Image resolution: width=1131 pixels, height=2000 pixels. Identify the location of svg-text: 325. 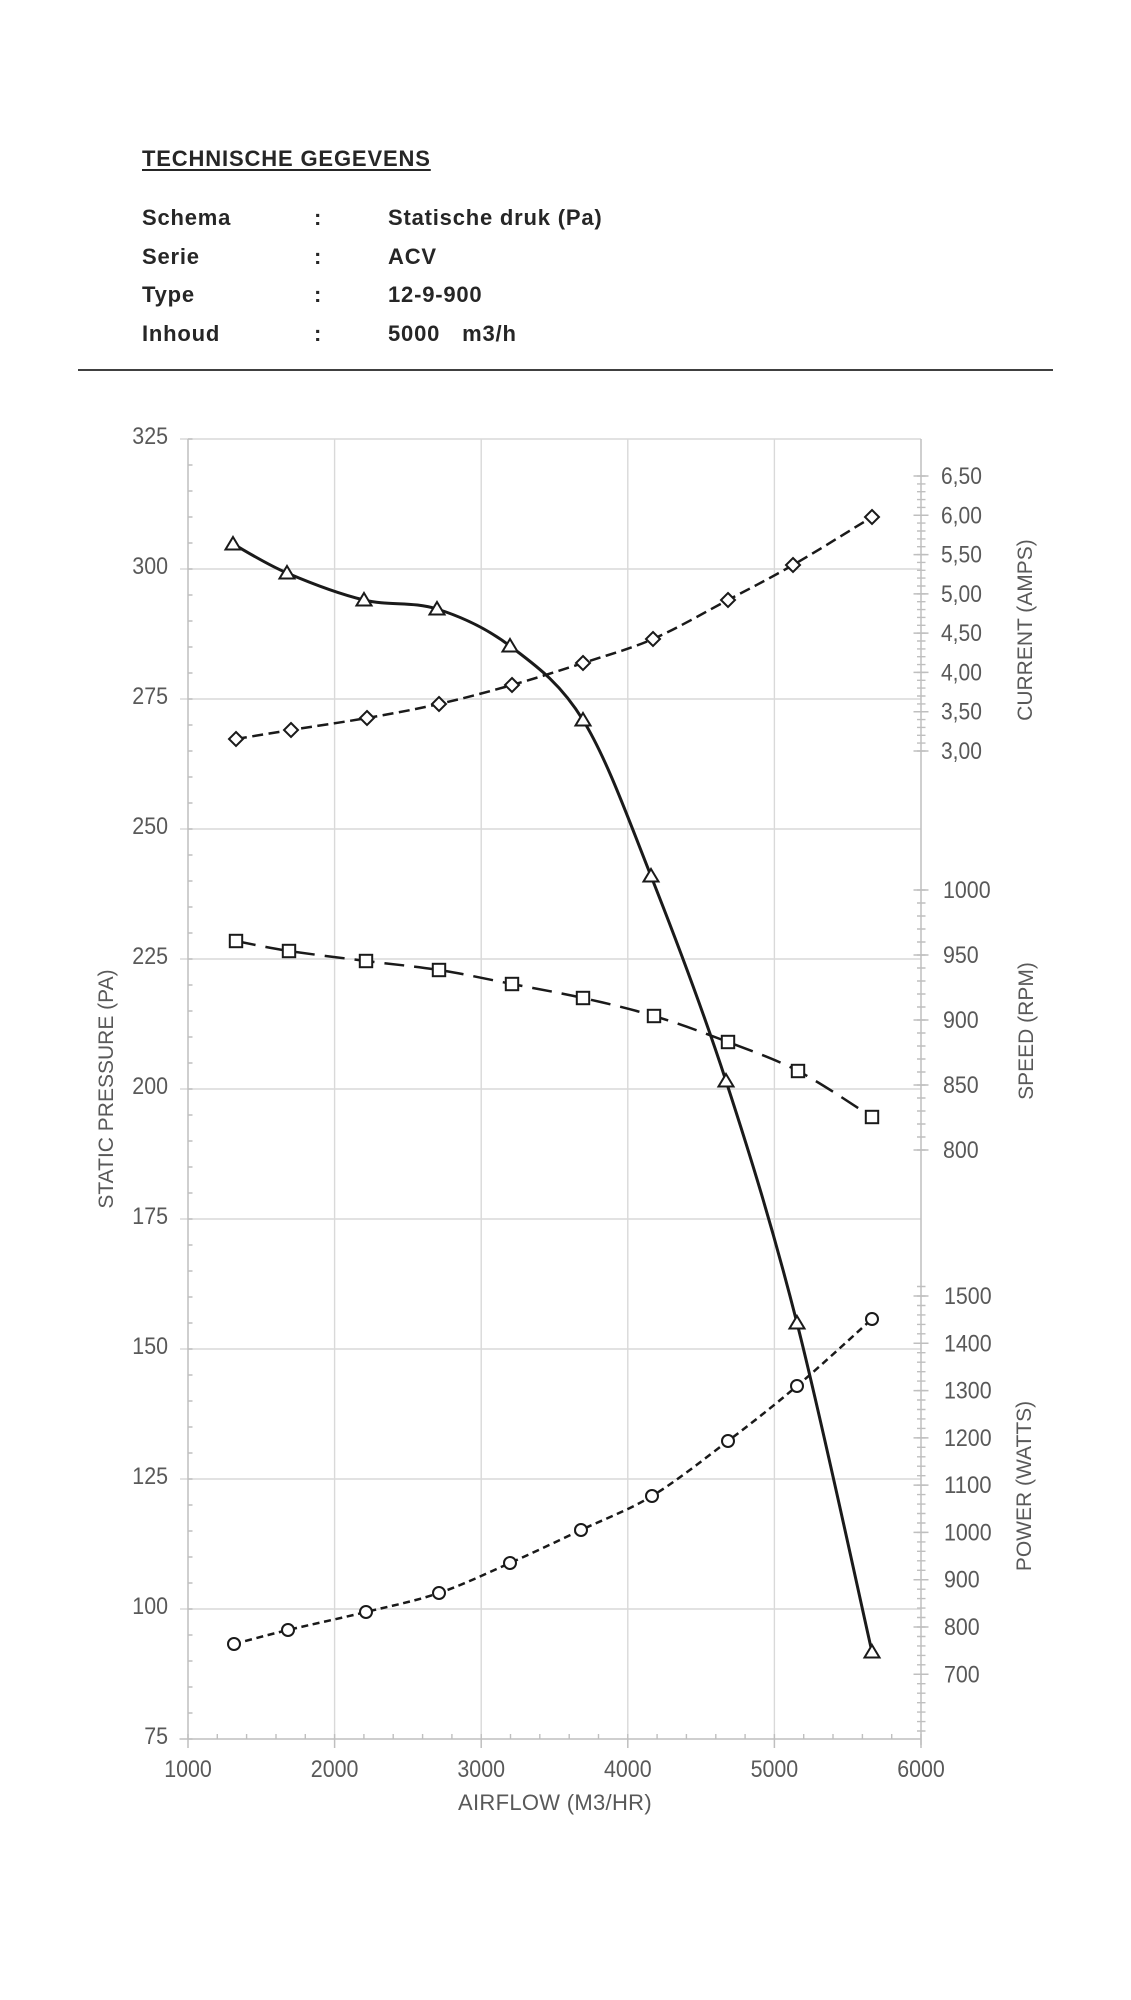
(150, 436).